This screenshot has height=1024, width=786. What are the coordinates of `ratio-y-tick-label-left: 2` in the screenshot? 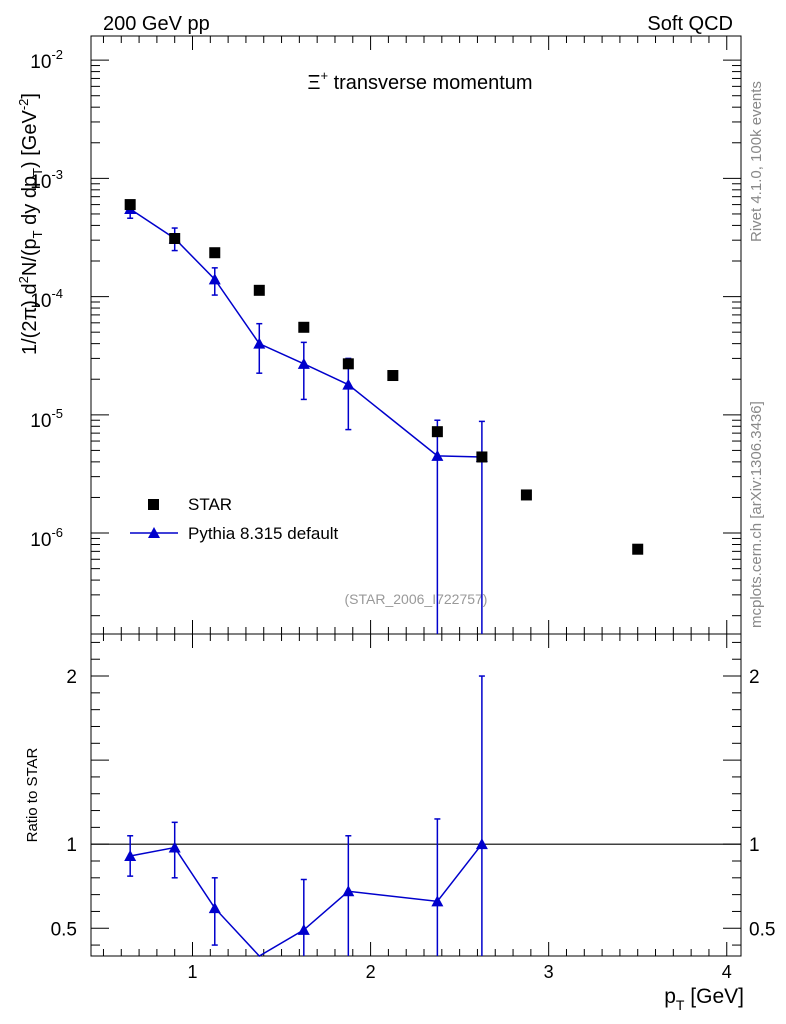 It's located at (71, 677).